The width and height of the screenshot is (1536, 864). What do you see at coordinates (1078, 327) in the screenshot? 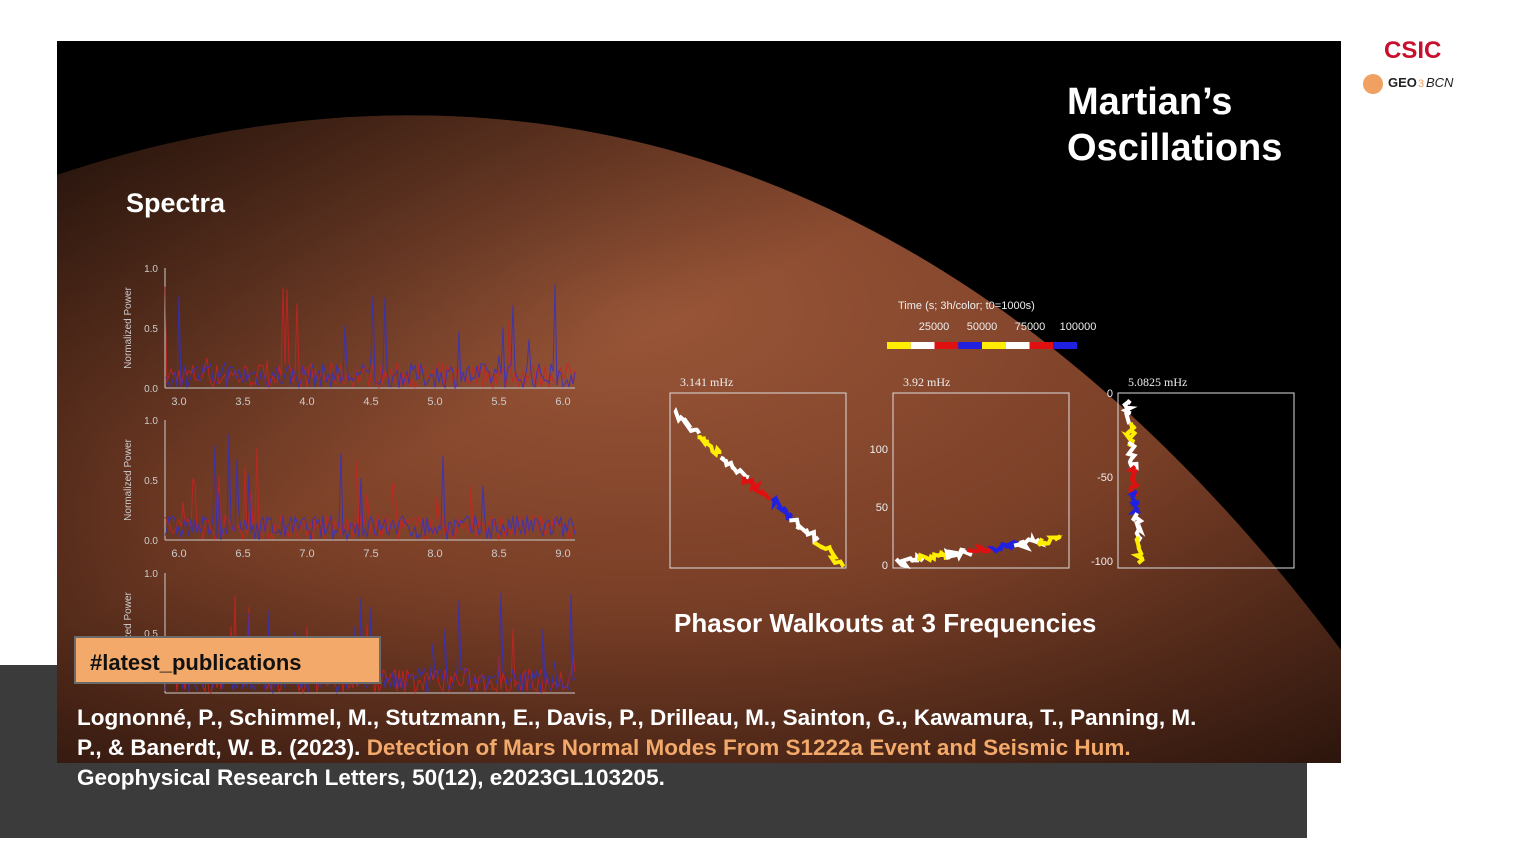
I see `colorbar-tick: 100000` at bounding box center [1078, 327].